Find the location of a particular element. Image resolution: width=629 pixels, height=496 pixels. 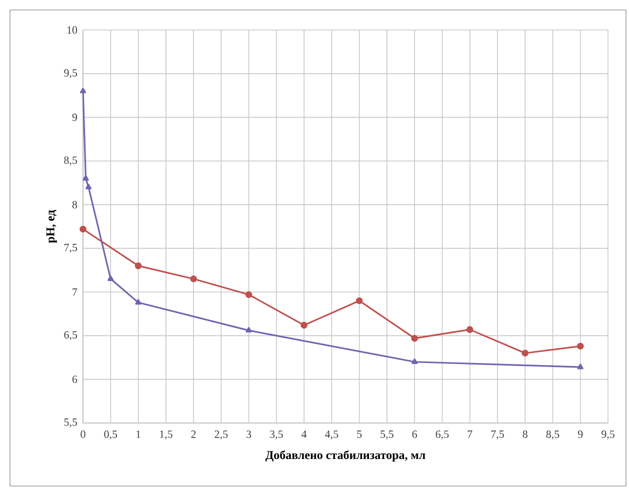

x-tick-label: 6,5 is located at coordinates (442, 435).